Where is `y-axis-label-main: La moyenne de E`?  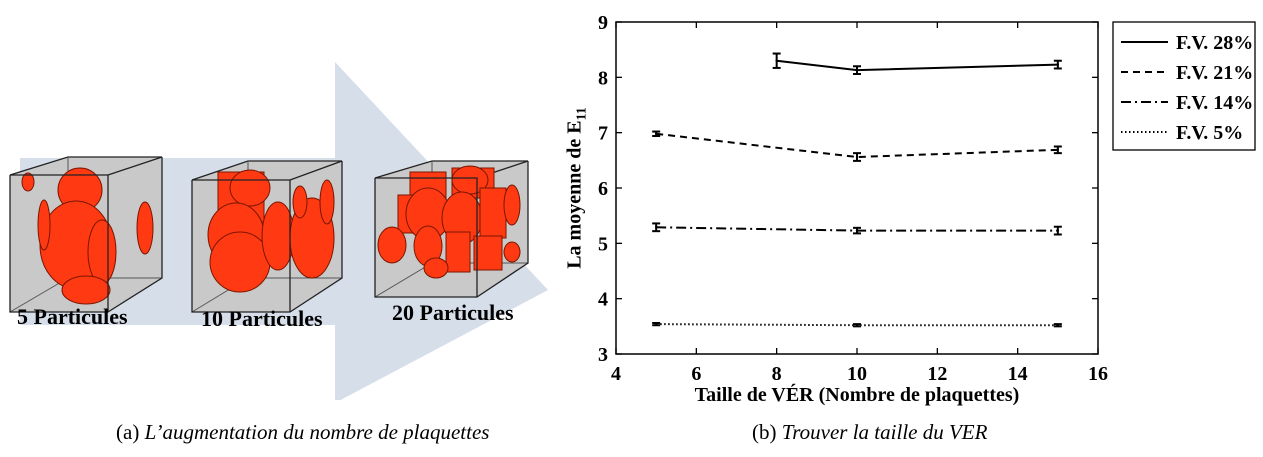
y-axis-label-main: La moyenne de E is located at coordinates (575, 194).